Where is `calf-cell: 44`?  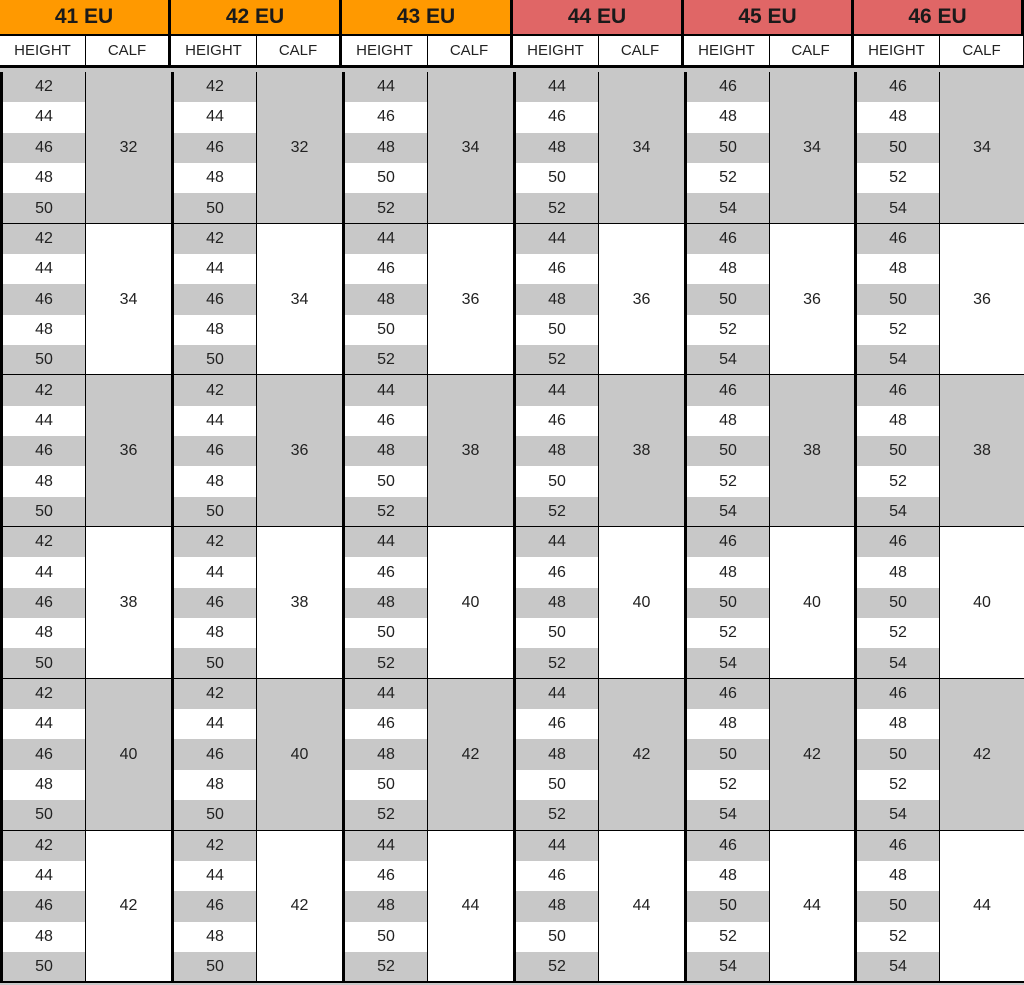 calf-cell: 44 is located at coordinates (812, 906).